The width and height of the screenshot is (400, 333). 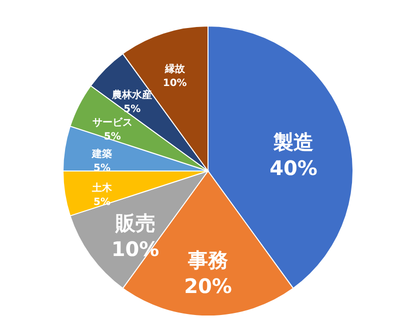 What do you see at coordinates (131, 95) in the screenshot?
I see `slice-label: 農林水産` at bounding box center [131, 95].